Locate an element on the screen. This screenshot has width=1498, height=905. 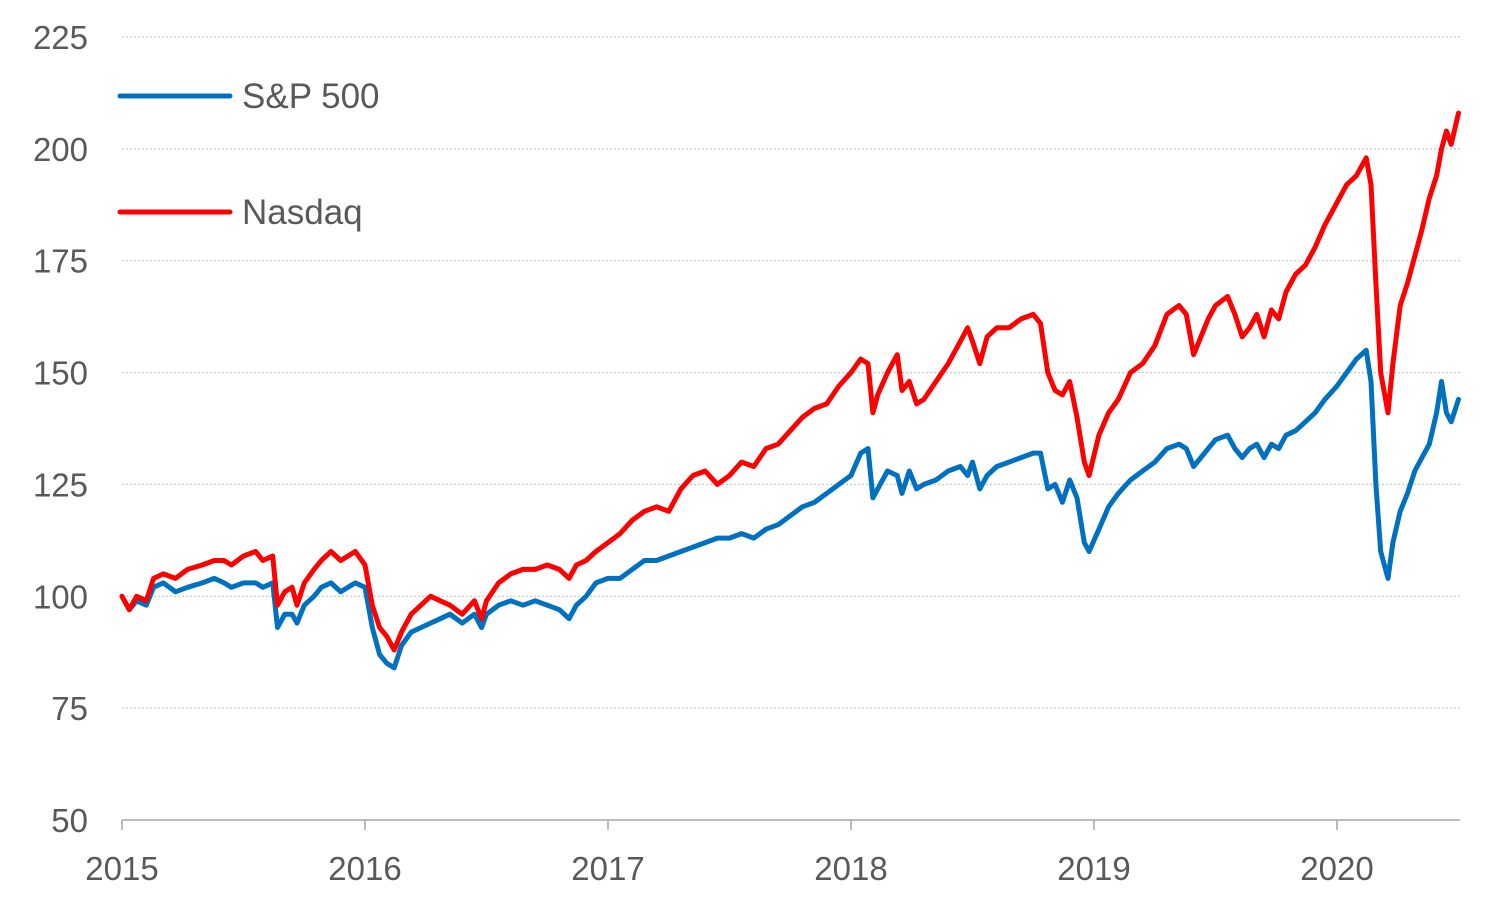
y-tick-label: 175 is located at coordinates (60, 261).